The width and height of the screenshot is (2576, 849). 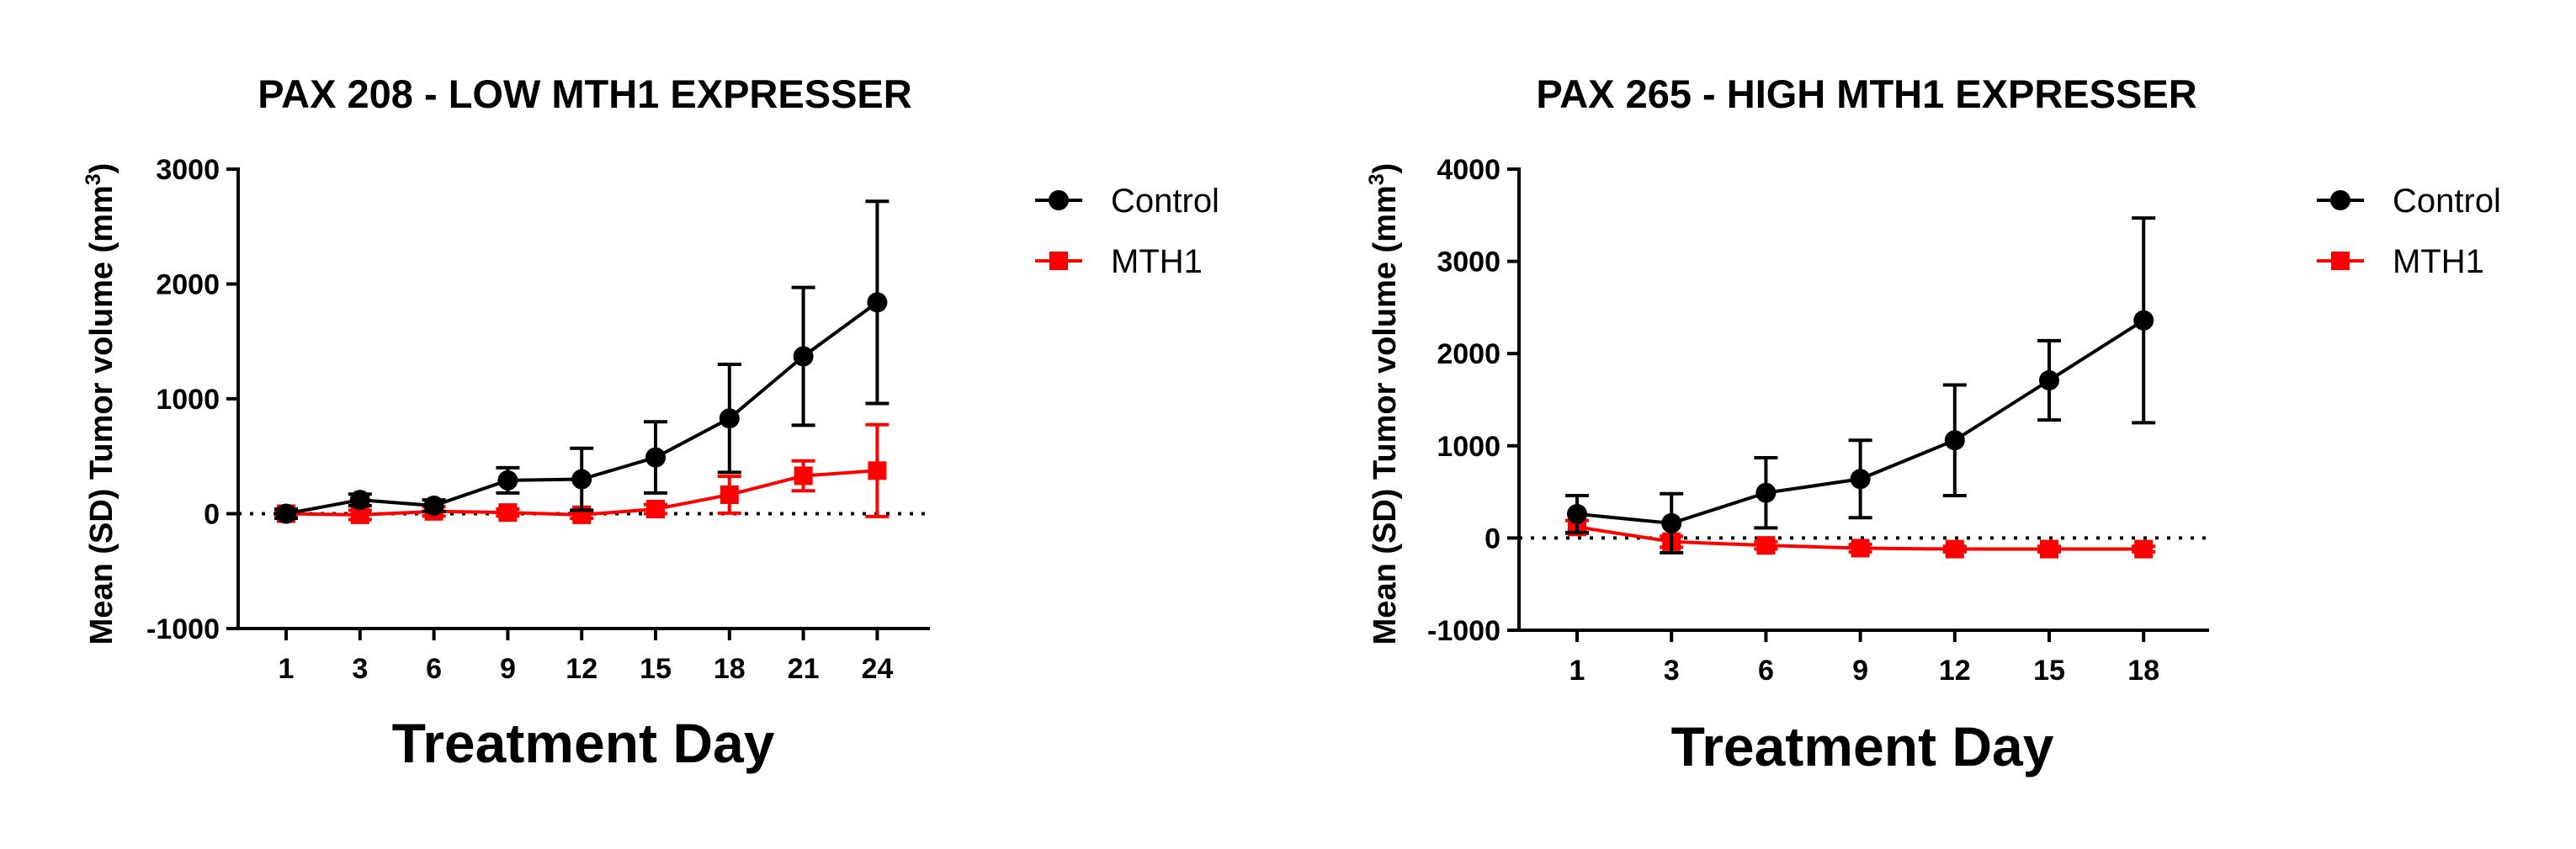 What do you see at coordinates (804, 669) in the screenshot?
I see `x-tick-label: 21` at bounding box center [804, 669].